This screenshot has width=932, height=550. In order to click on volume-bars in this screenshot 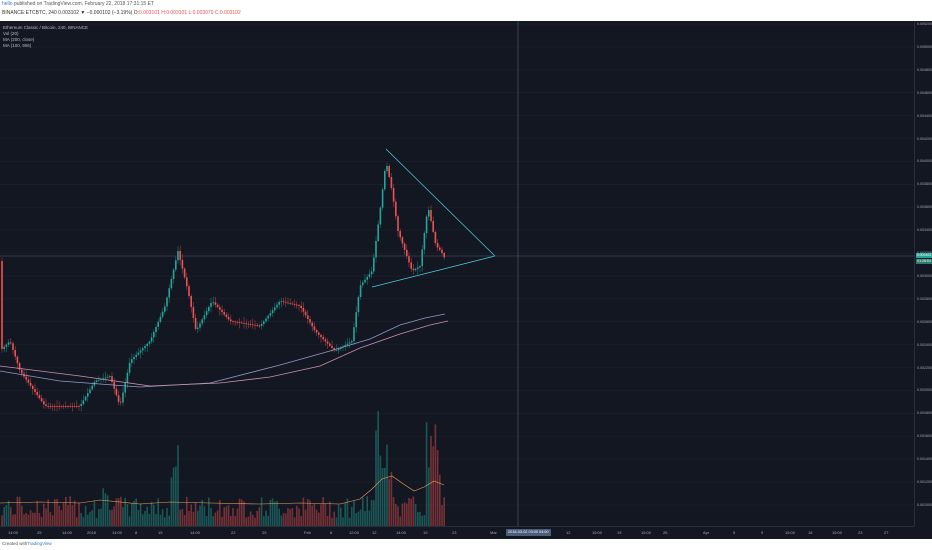, I will do `click(223, 468)`.